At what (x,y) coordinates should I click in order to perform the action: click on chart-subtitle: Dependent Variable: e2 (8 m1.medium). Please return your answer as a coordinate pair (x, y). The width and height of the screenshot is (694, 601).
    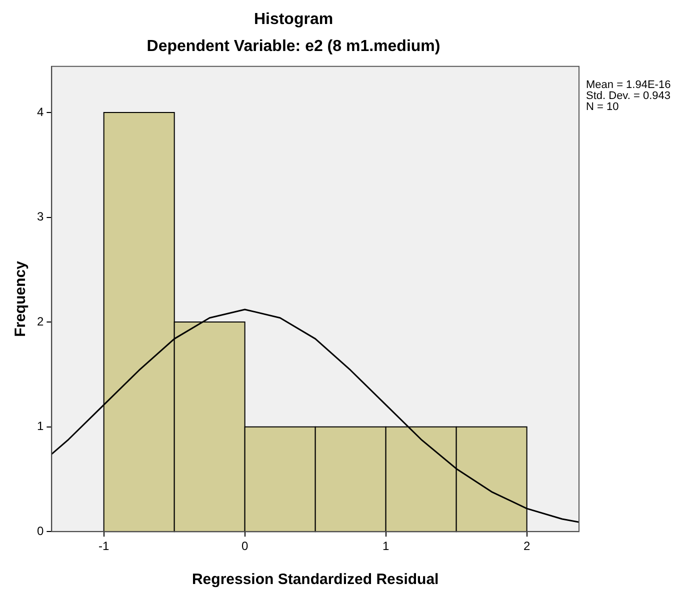
    Looking at the image, I should click on (293, 47).